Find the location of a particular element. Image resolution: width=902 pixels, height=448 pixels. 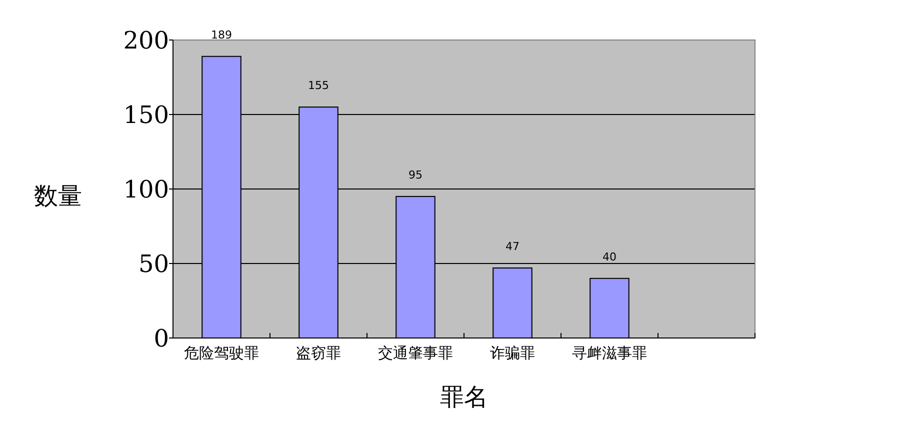

x-axis-title: 罪名 is located at coordinates (464, 397).